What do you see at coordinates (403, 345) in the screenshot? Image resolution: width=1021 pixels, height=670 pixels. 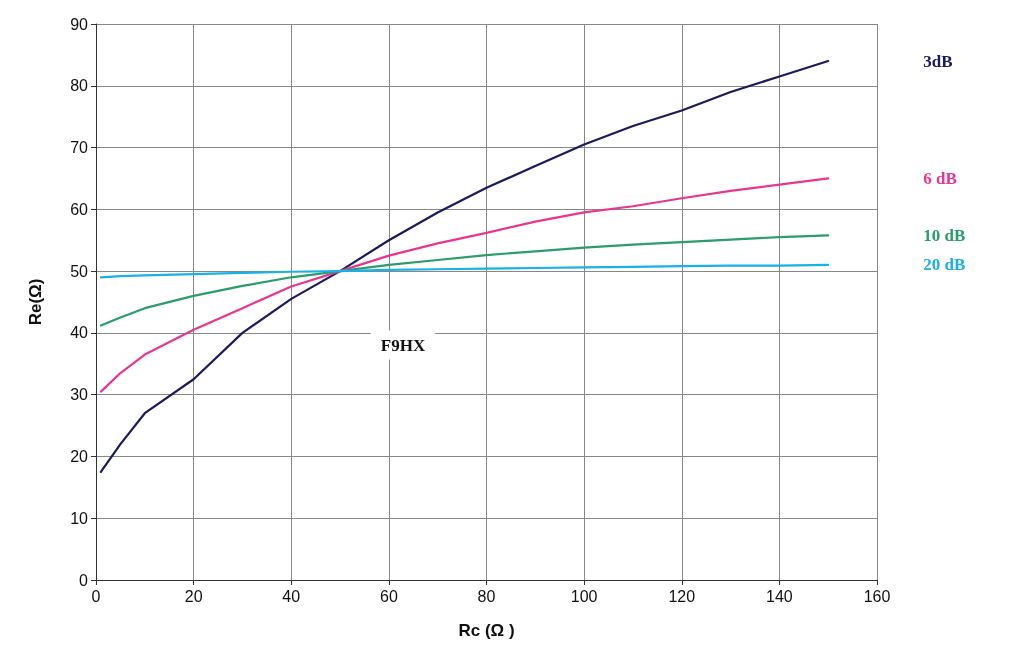 I see `annotation: F9HX` at bounding box center [403, 345].